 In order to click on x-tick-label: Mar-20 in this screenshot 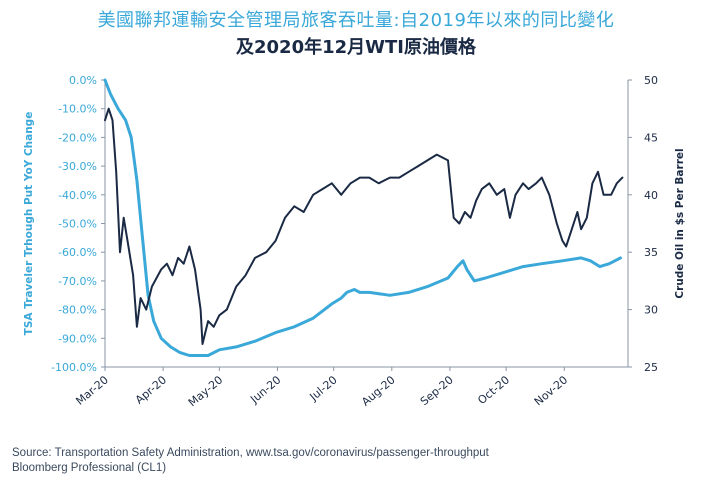, I will do `click(91, 390)`.